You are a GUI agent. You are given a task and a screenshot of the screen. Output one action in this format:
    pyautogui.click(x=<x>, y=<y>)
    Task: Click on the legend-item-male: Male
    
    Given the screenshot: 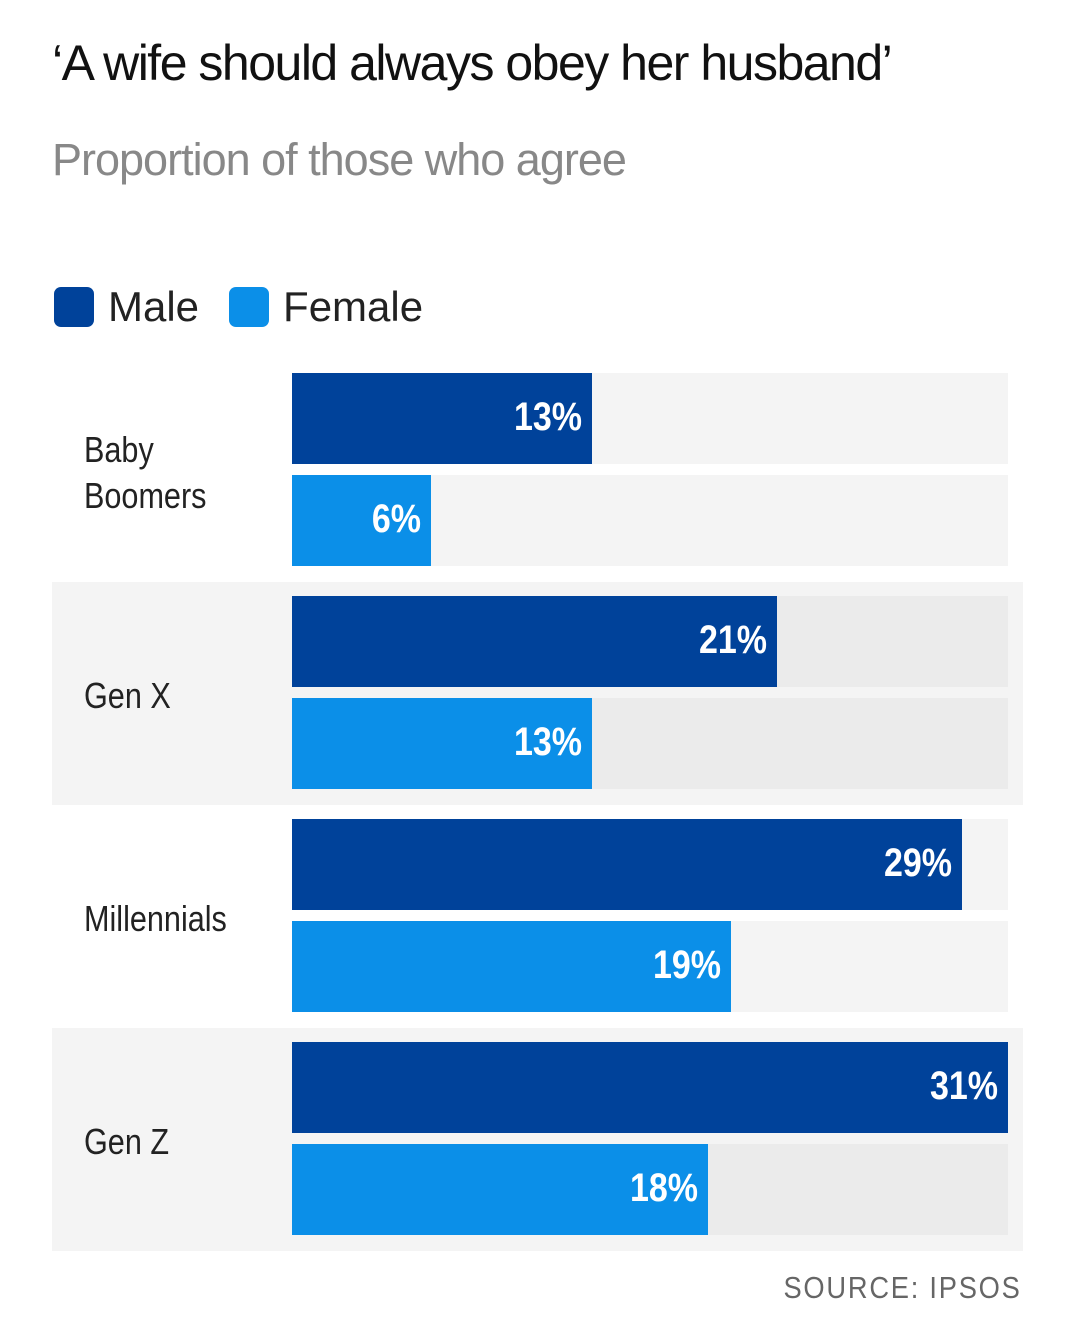 What is the action you would take?
    pyautogui.click(x=126, y=307)
    